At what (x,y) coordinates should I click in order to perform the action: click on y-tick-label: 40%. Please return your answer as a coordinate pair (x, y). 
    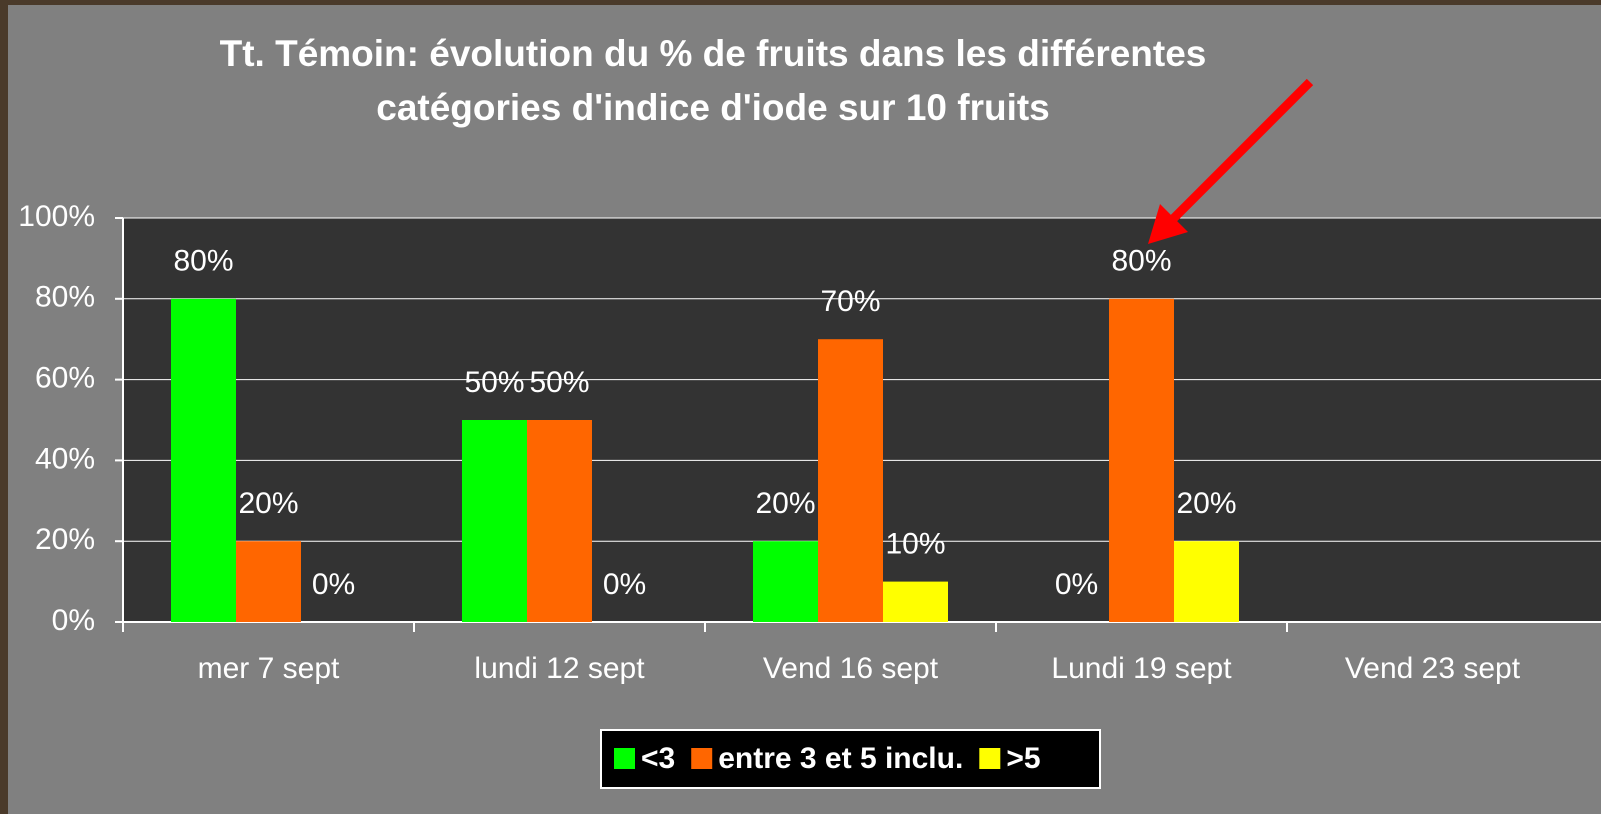
    Looking at the image, I should click on (65, 458).